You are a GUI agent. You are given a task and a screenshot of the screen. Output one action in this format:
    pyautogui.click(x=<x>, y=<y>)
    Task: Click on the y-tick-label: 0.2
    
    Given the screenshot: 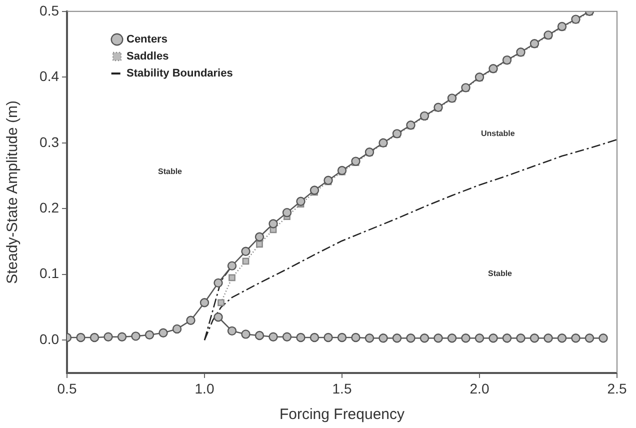 What is the action you would take?
    pyautogui.click(x=50, y=207)
    